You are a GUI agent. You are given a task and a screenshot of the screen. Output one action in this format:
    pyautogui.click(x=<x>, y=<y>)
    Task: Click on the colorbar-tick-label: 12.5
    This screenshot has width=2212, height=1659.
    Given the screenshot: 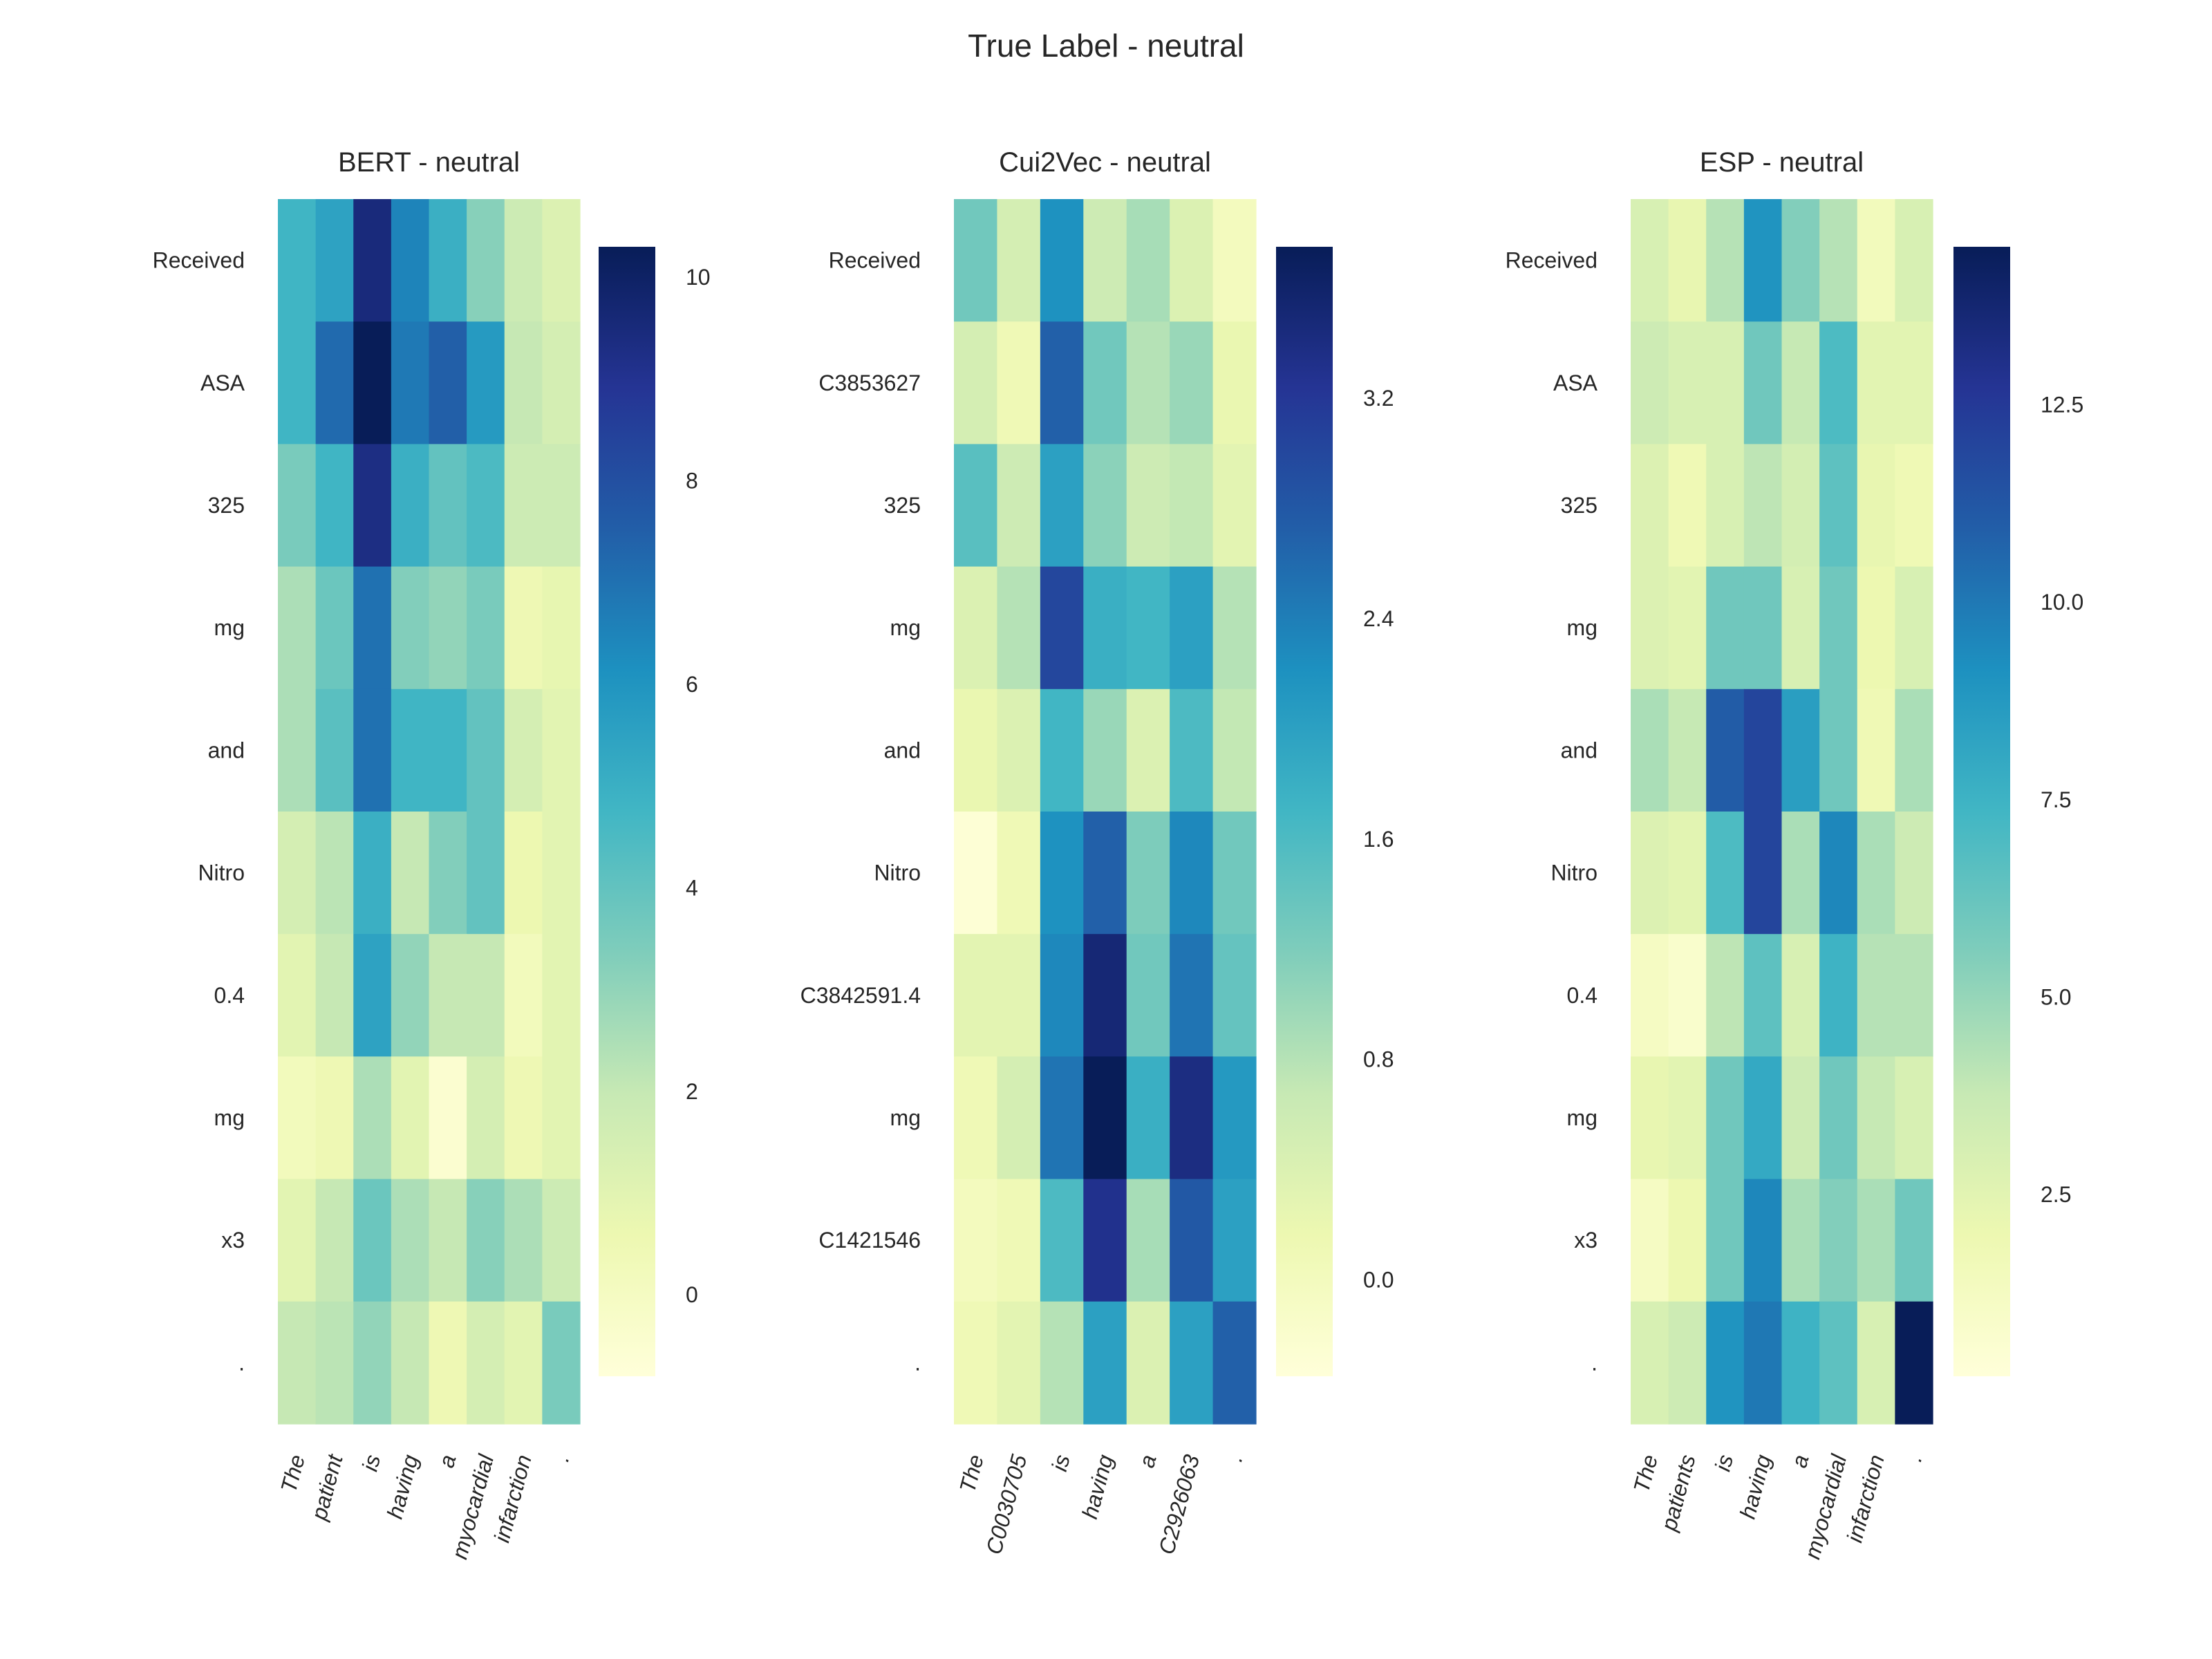 What is the action you would take?
    pyautogui.click(x=2062, y=405)
    